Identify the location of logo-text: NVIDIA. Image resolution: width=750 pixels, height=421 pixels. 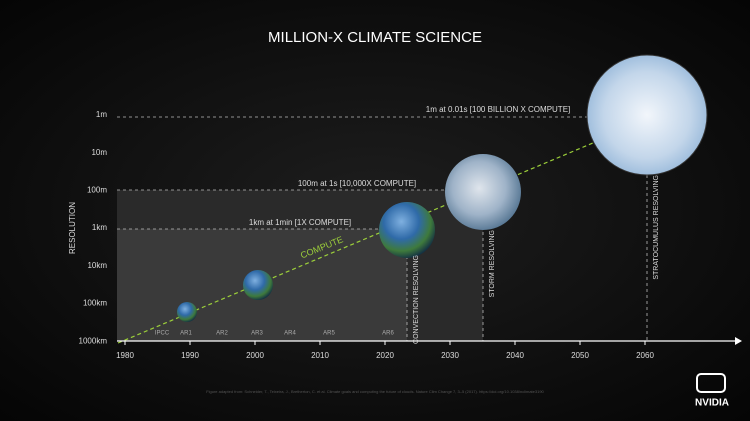
(712, 403).